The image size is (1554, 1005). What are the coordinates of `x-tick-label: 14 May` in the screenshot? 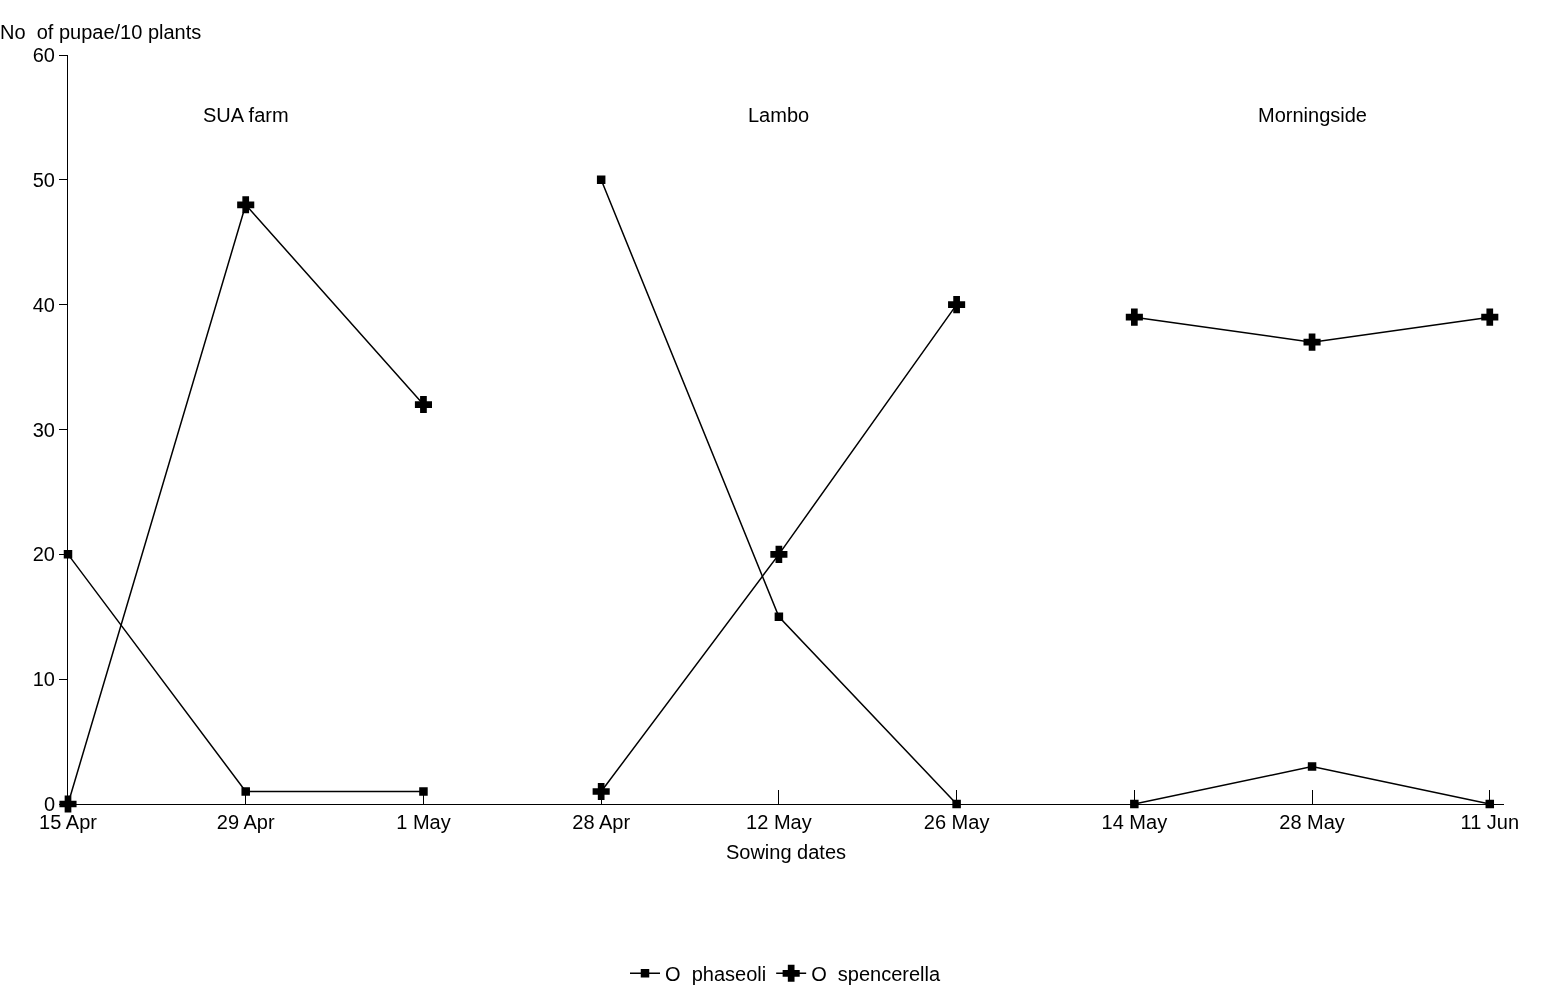 It's located at (1134, 822).